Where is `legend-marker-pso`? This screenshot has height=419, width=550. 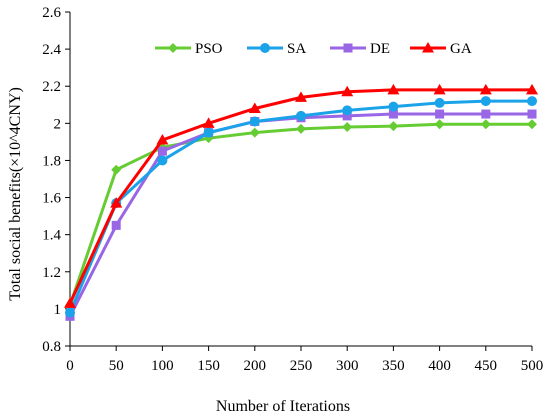
legend-marker-pso is located at coordinates (173, 48).